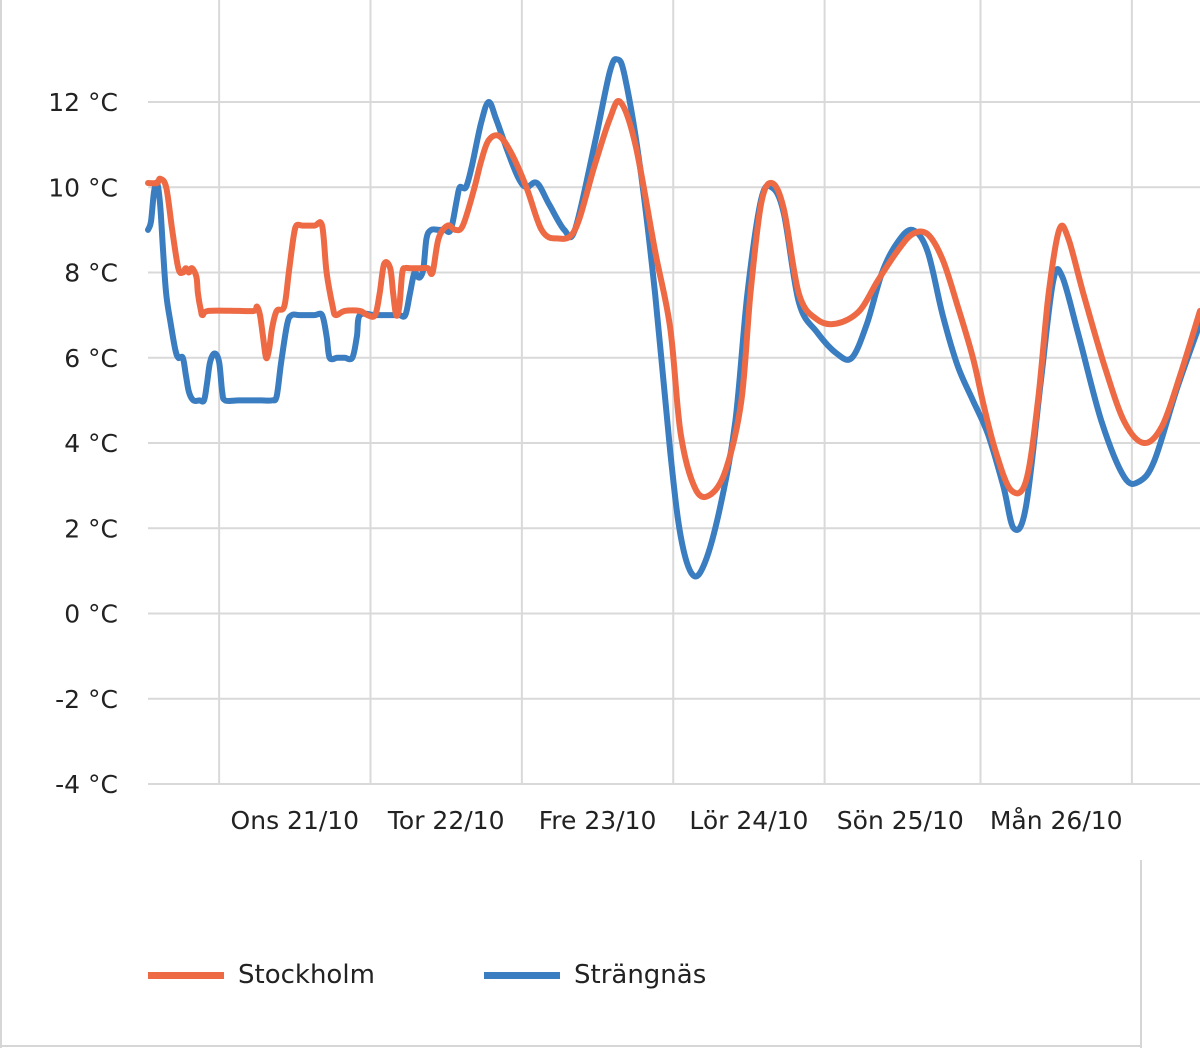  I want to click on y-tick-label: 4 °C, so click(91, 443).